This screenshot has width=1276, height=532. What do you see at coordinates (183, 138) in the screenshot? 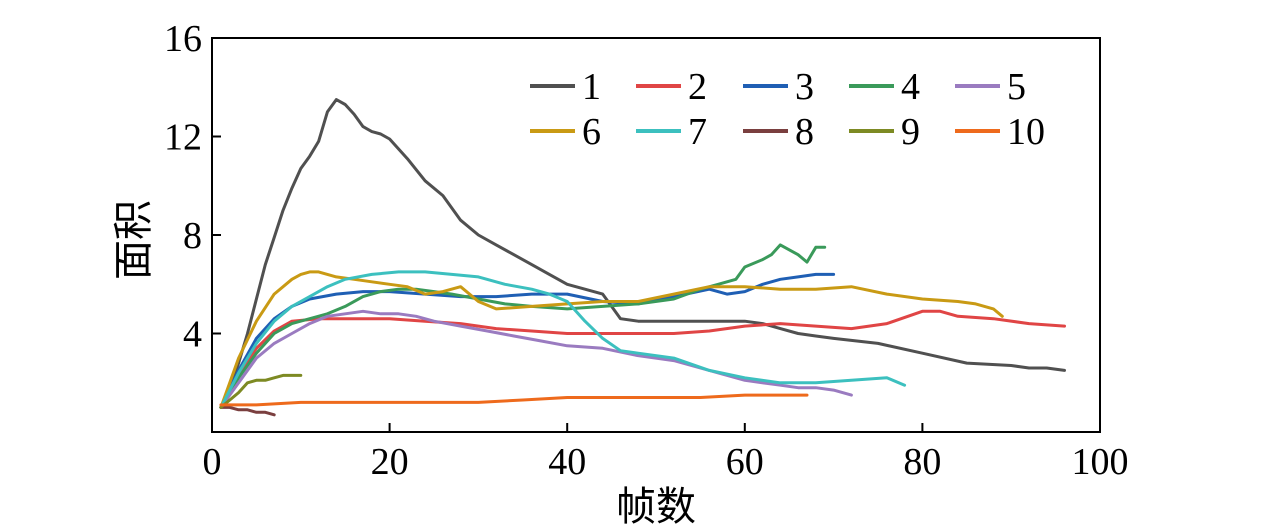
I see `y-tick-label: 12` at bounding box center [183, 138].